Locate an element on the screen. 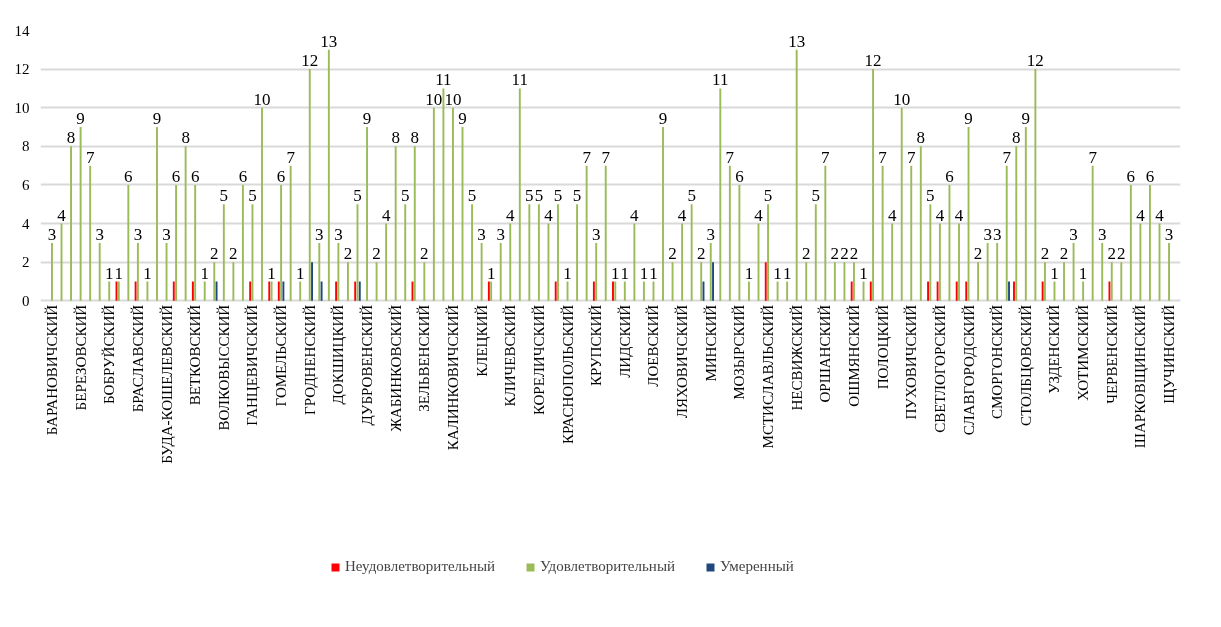 The image size is (1221, 627). x-tick-label: ХОТИМСКИЙ is located at coordinates (1083, 352).